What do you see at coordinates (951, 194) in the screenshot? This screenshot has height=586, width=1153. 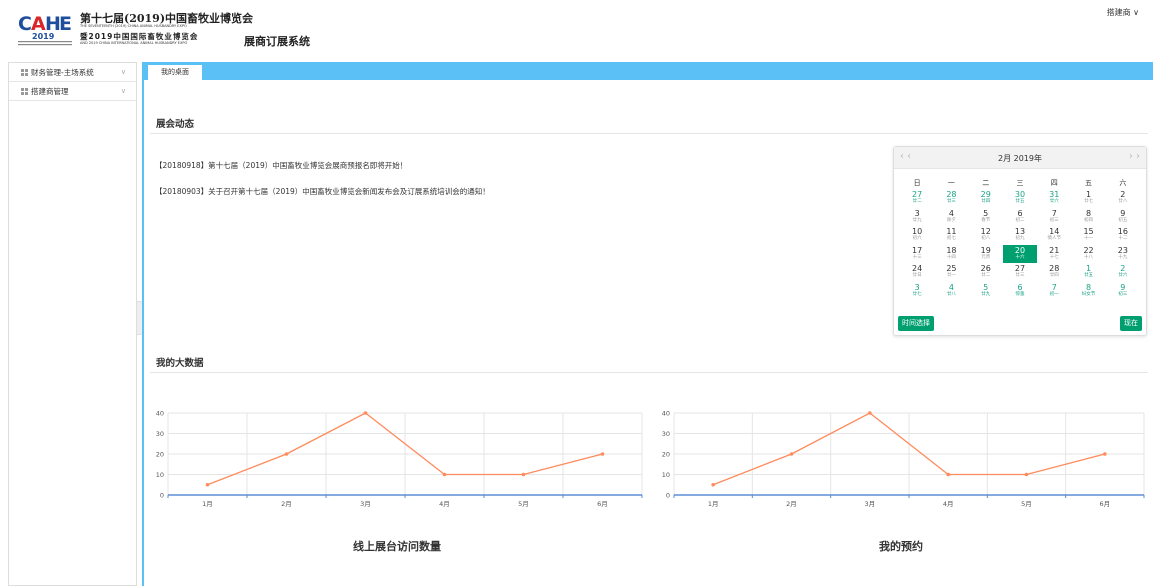 I see `calendar-day-number: 28` at bounding box center [951, 194].